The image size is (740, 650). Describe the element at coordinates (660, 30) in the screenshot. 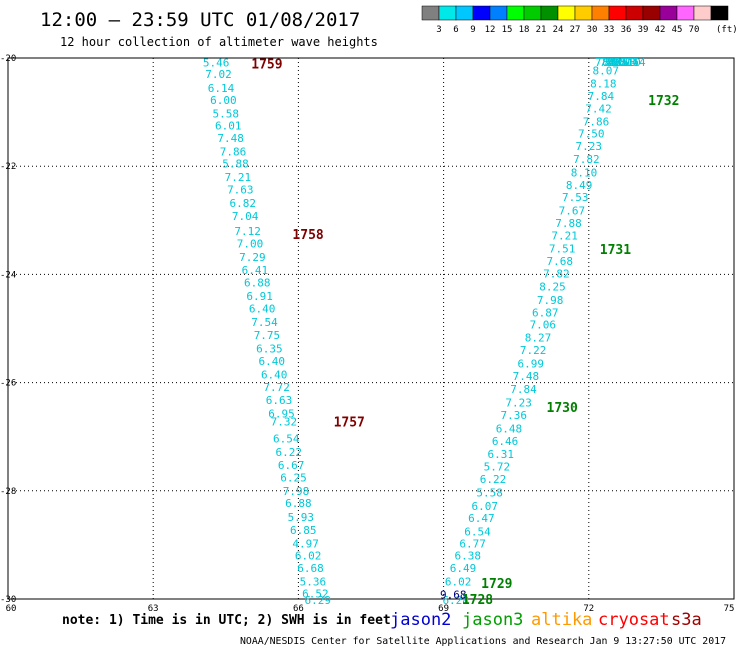

I see `colorbar-label: 42` at that location.